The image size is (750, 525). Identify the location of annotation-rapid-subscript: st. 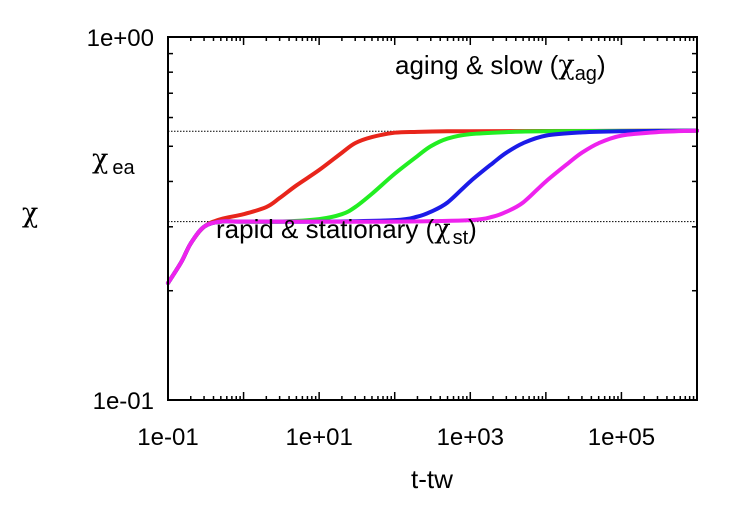
(461, 238).